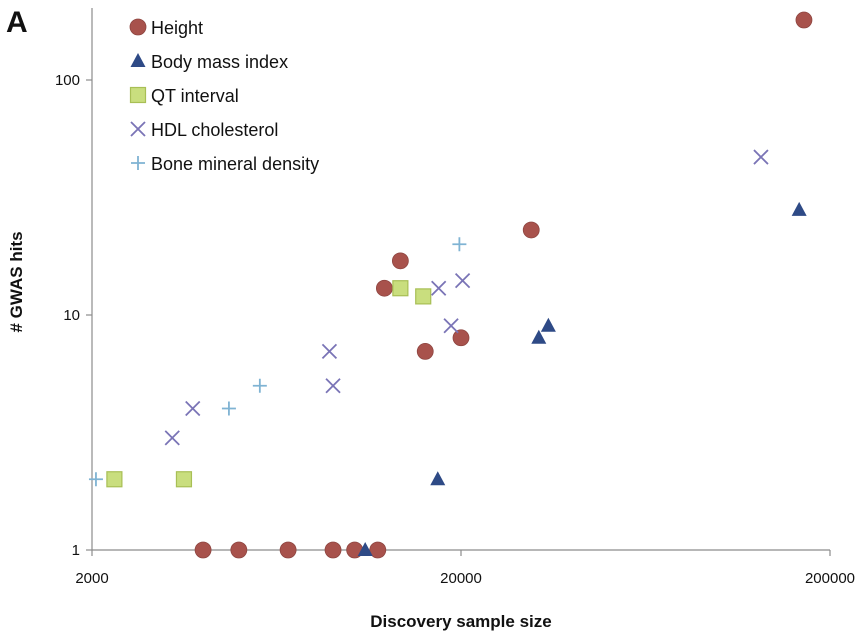 The image size is (861, 634). Describe the element at coordinates (138, 163) in the screenshot. I see `plus-marker-icon` at that location.